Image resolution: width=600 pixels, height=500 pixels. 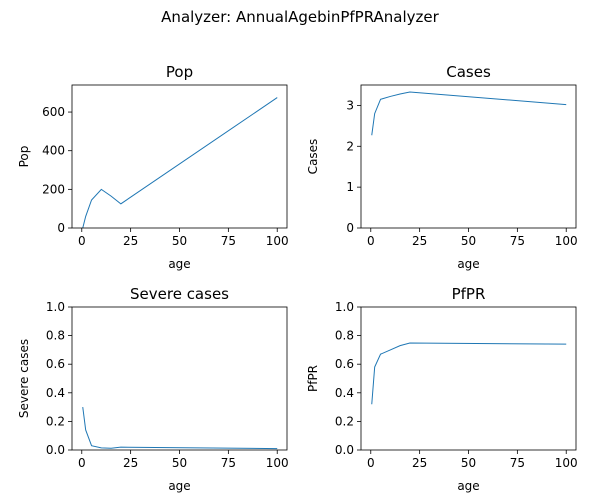 I want to click on y-axis-label: PfPR, so click(x=313, y=378).